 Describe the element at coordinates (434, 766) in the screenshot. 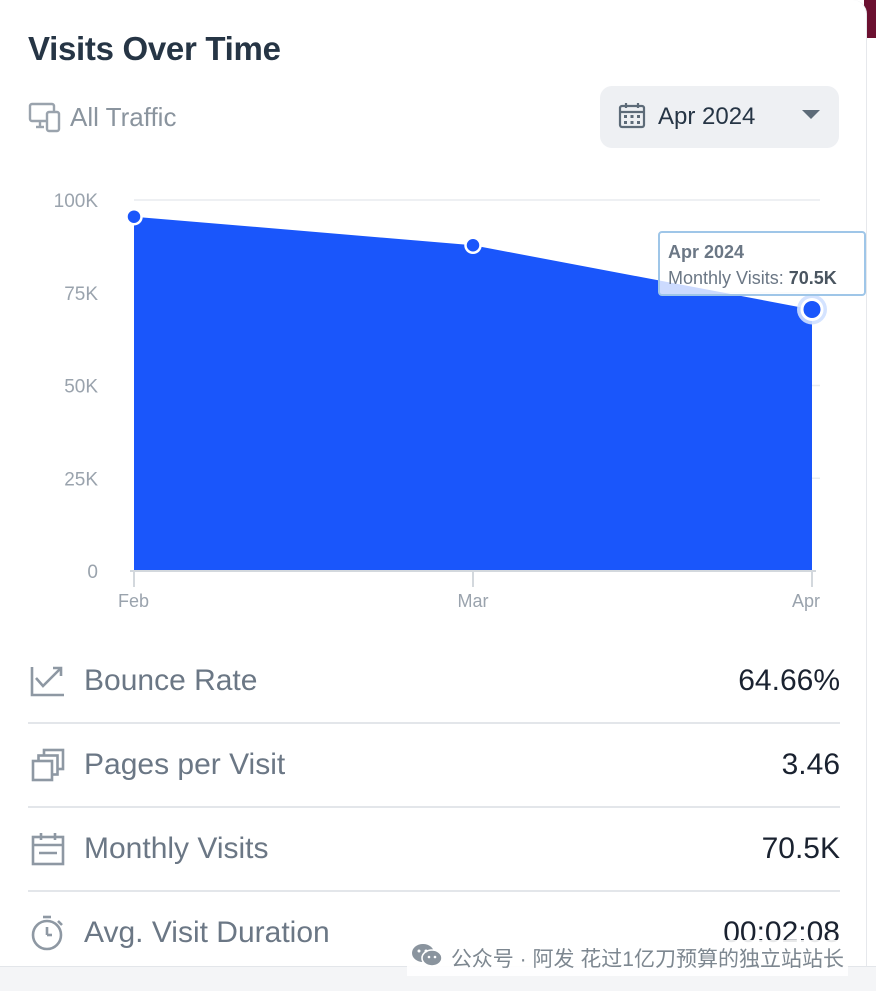

I see `metric-row-pages-per-visit: Pages per Visit 3.46` at that location.